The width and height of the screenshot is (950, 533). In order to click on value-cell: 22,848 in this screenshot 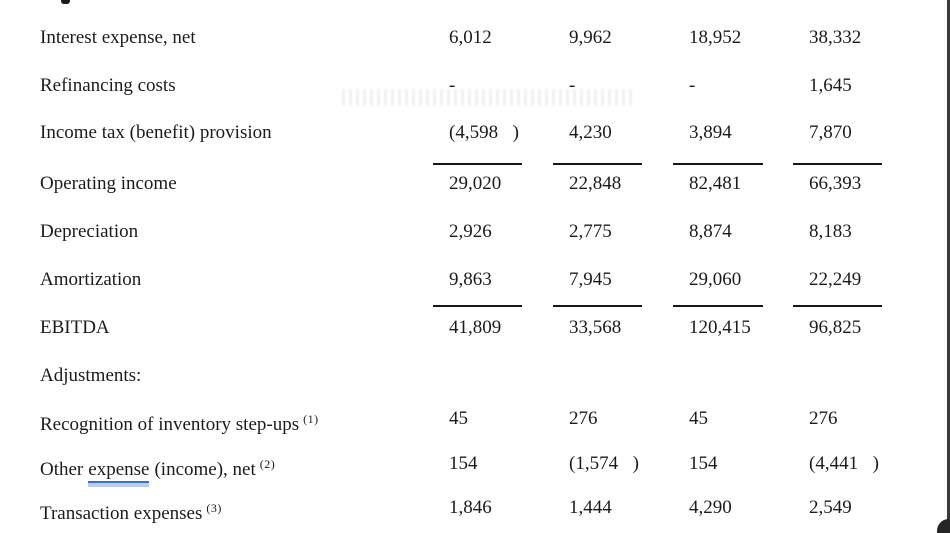, I will do `click(595, 183)`.